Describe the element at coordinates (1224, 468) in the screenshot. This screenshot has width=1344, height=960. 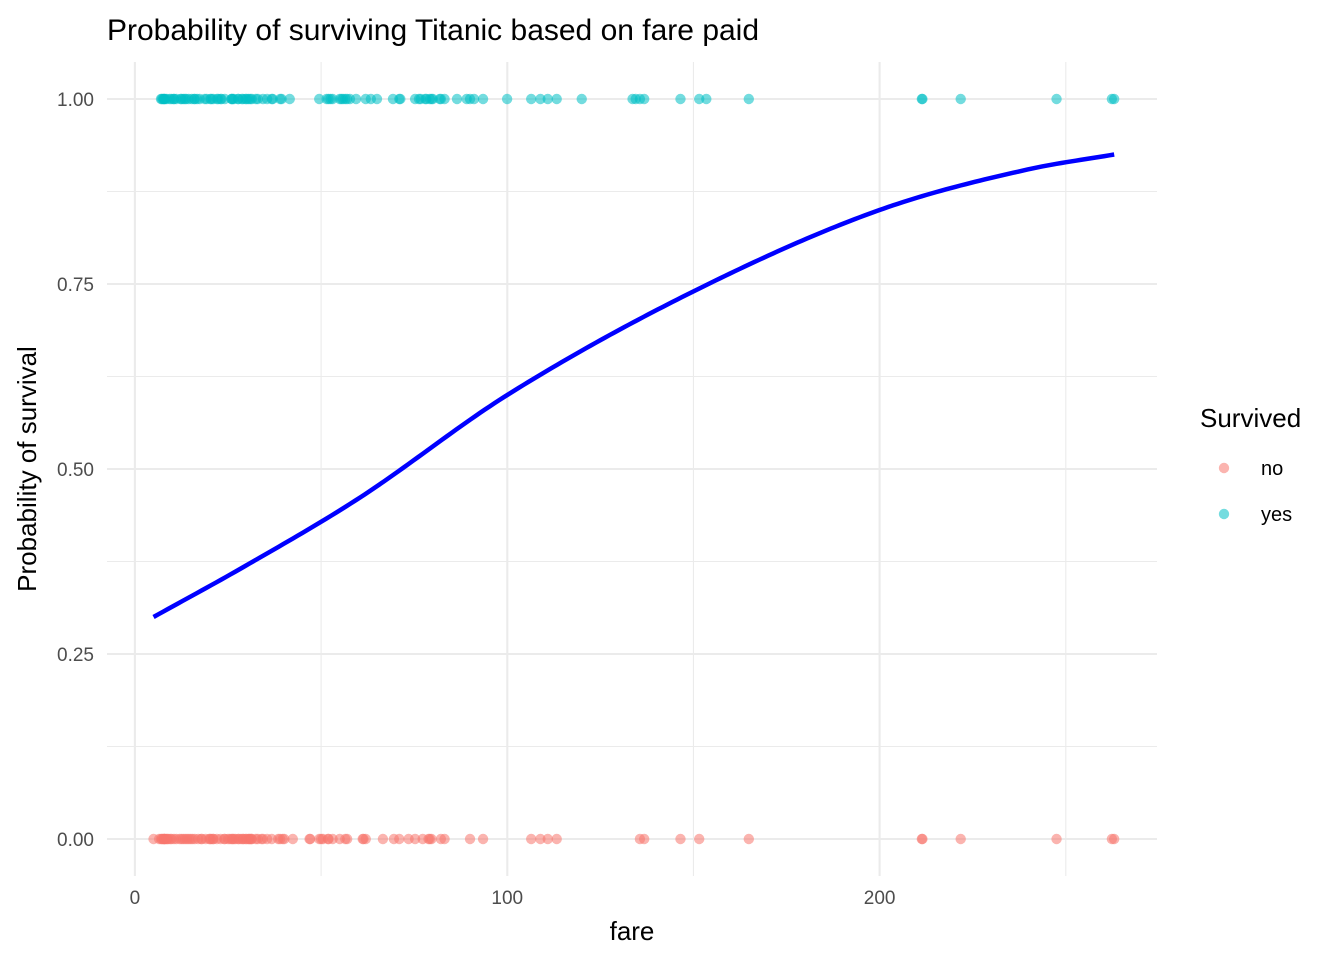
I see `legend-key-no` at that location.